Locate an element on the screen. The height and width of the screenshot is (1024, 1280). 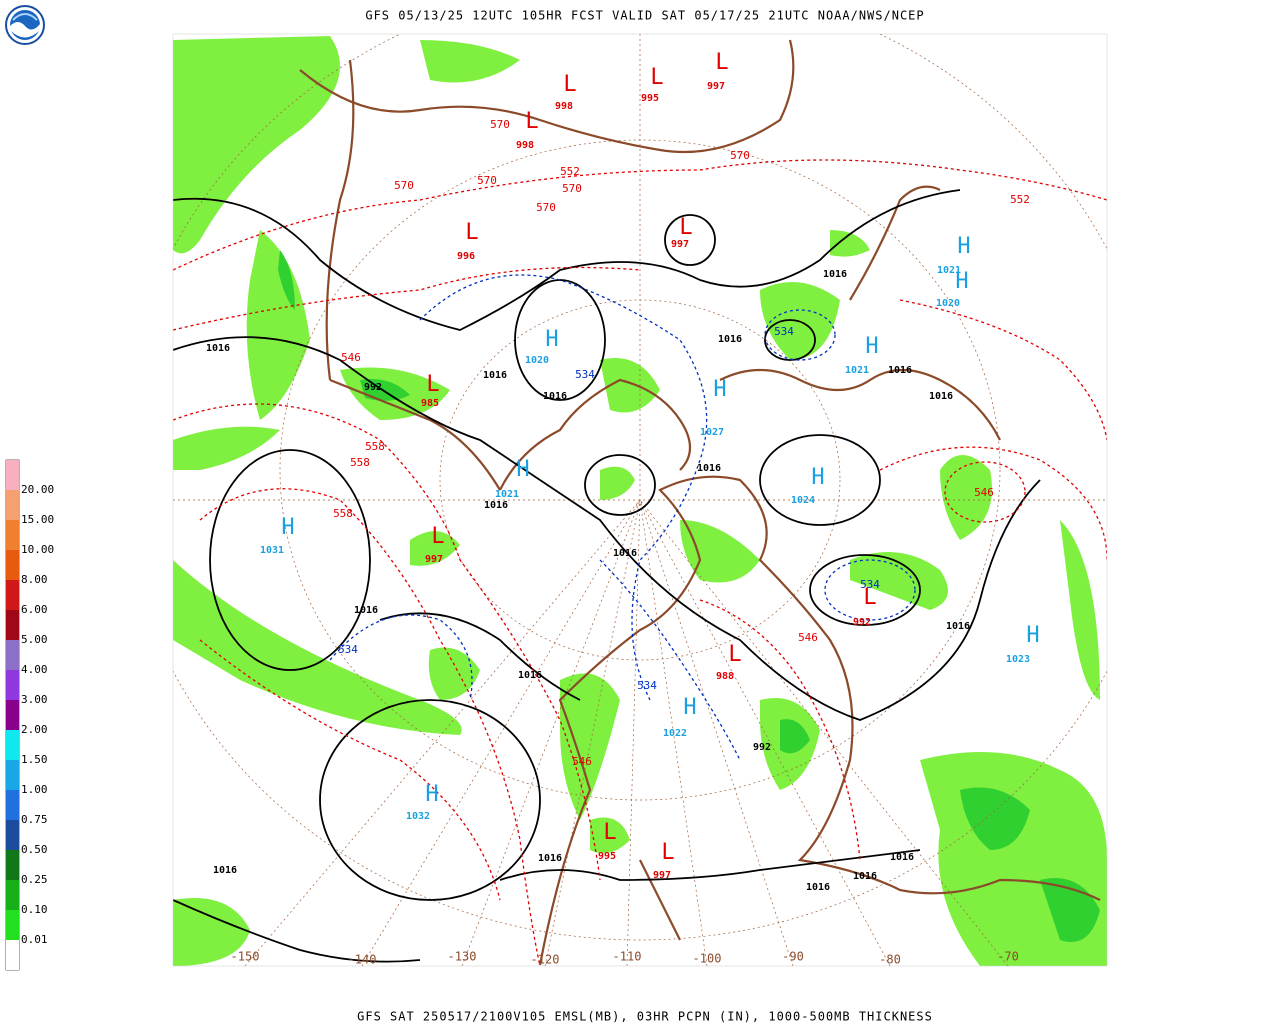
legend-label: 6.00 is located at coordinates (34, 609).